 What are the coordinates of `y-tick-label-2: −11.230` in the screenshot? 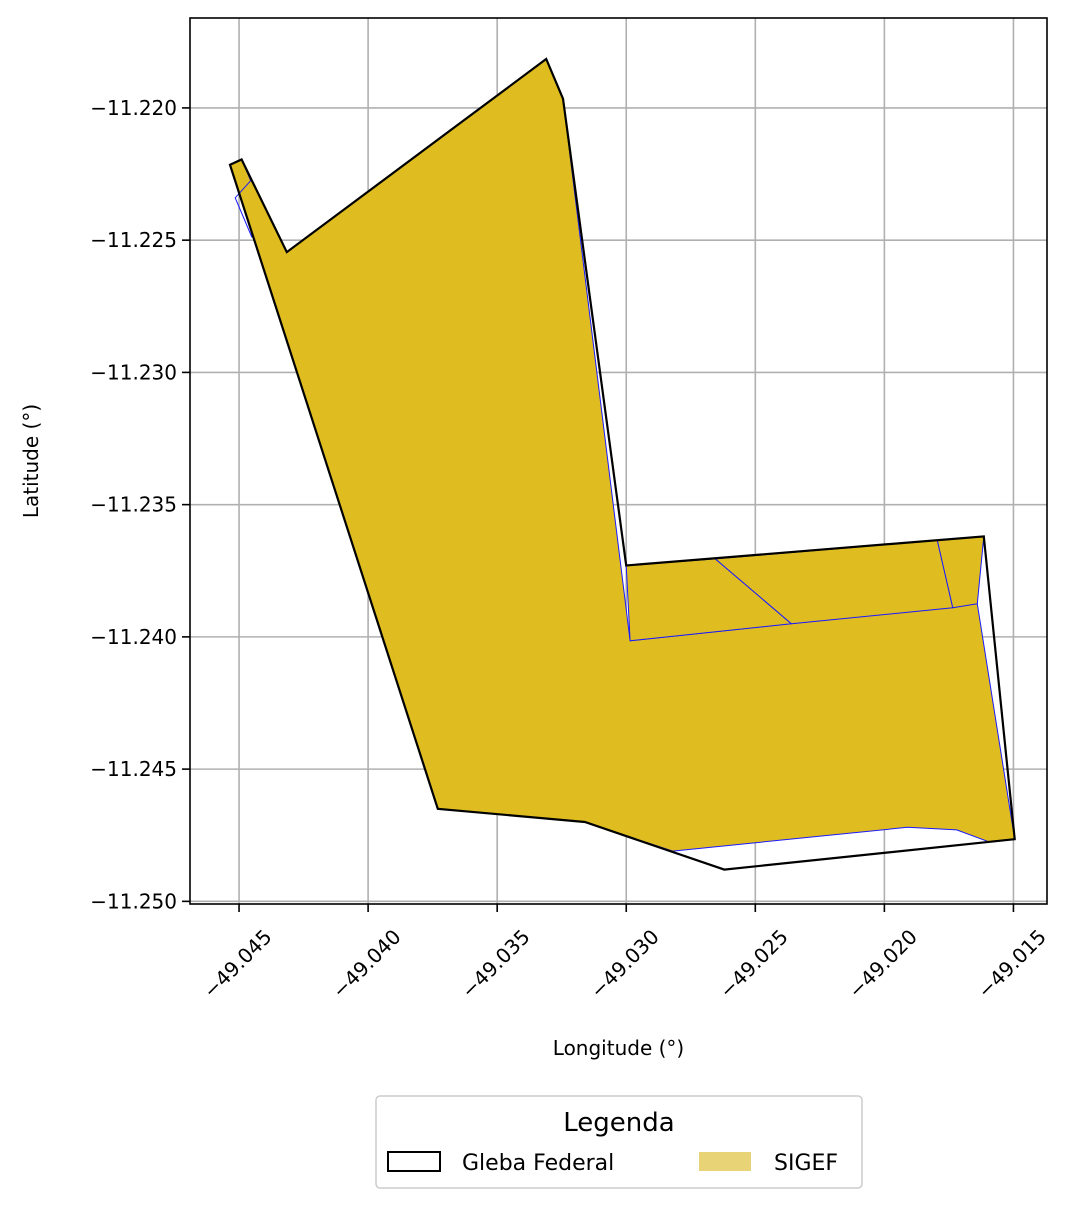 It's located at (133, 372).